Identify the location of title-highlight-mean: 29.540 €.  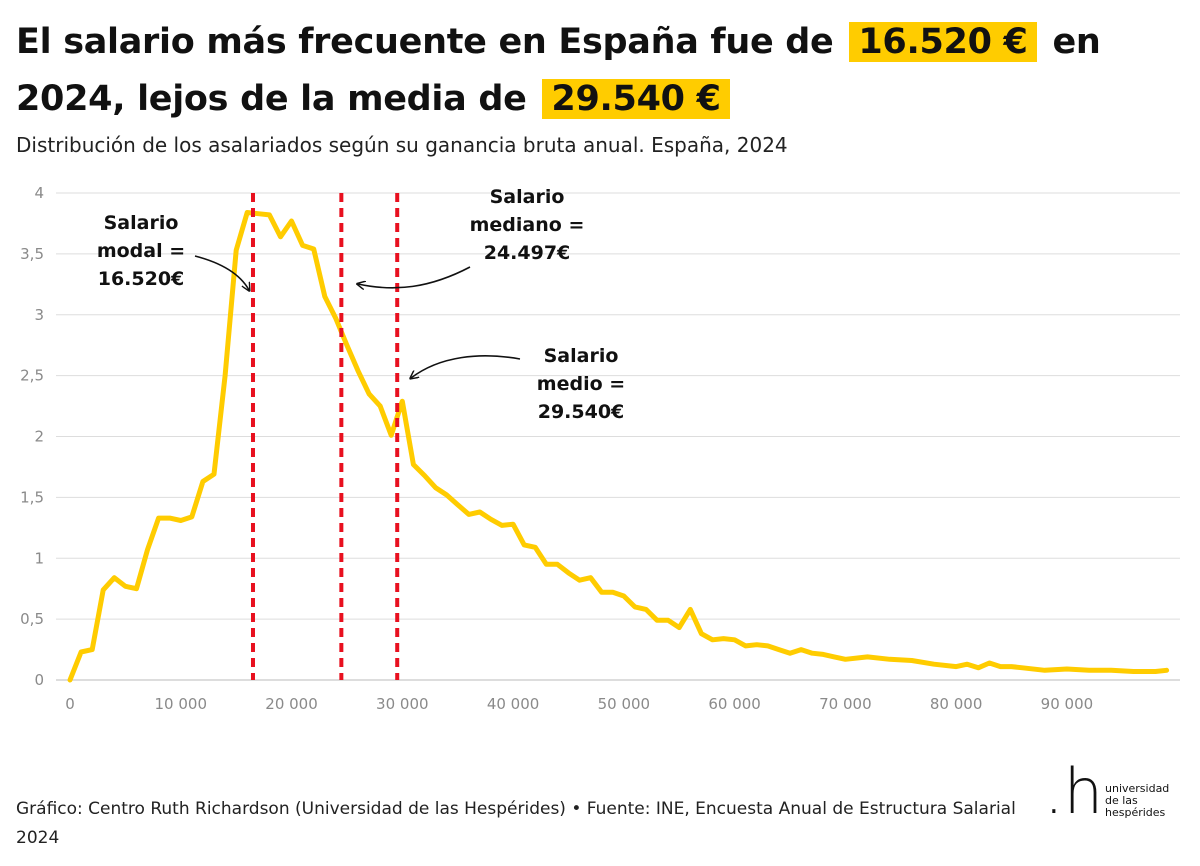
(636, 99).